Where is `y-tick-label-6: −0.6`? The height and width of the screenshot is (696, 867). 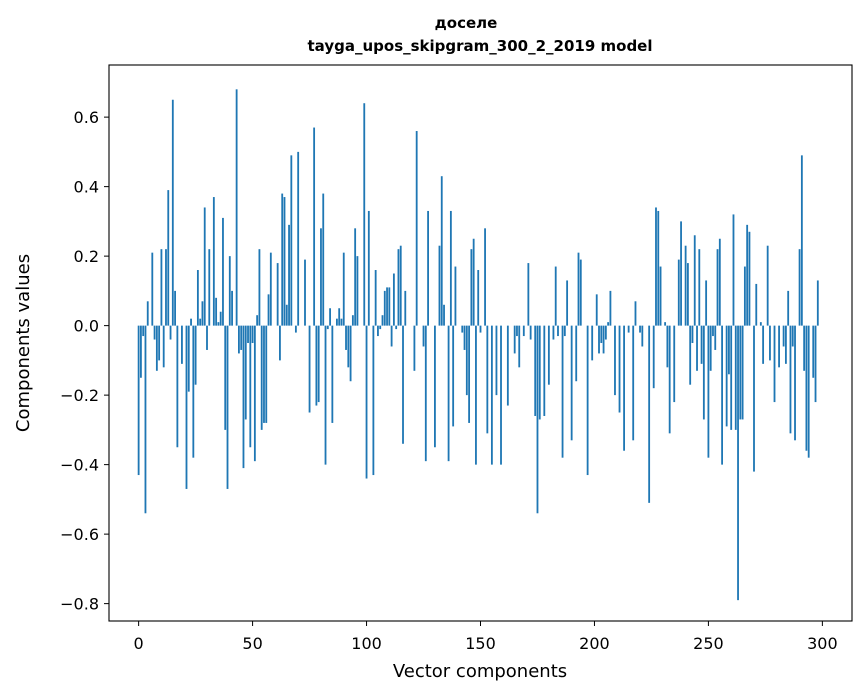
y-tick-label-6: −0.6 is located at coordinates (79, 534).